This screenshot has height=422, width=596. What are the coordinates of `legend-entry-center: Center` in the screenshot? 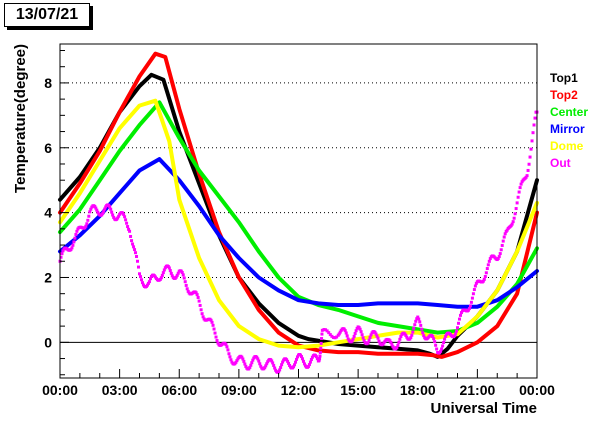 It's located at (569, 112).